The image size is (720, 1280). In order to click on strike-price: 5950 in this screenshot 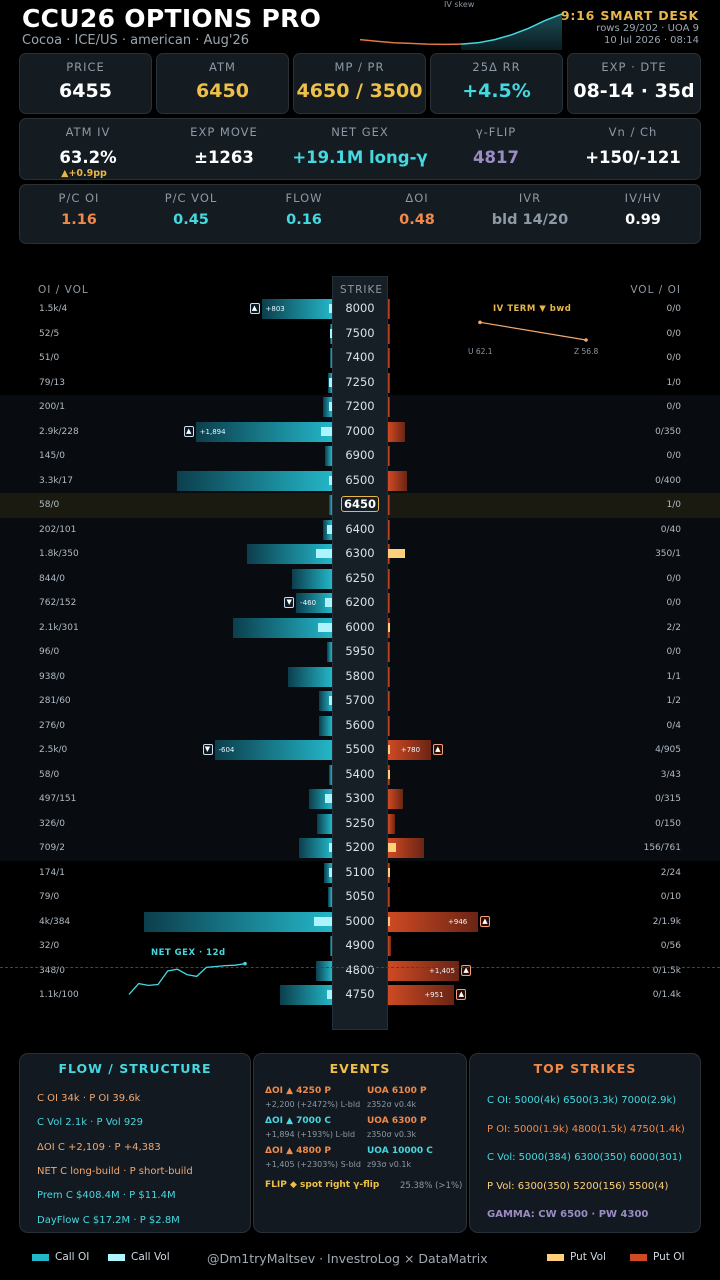, I will do `click(360, 651)`.